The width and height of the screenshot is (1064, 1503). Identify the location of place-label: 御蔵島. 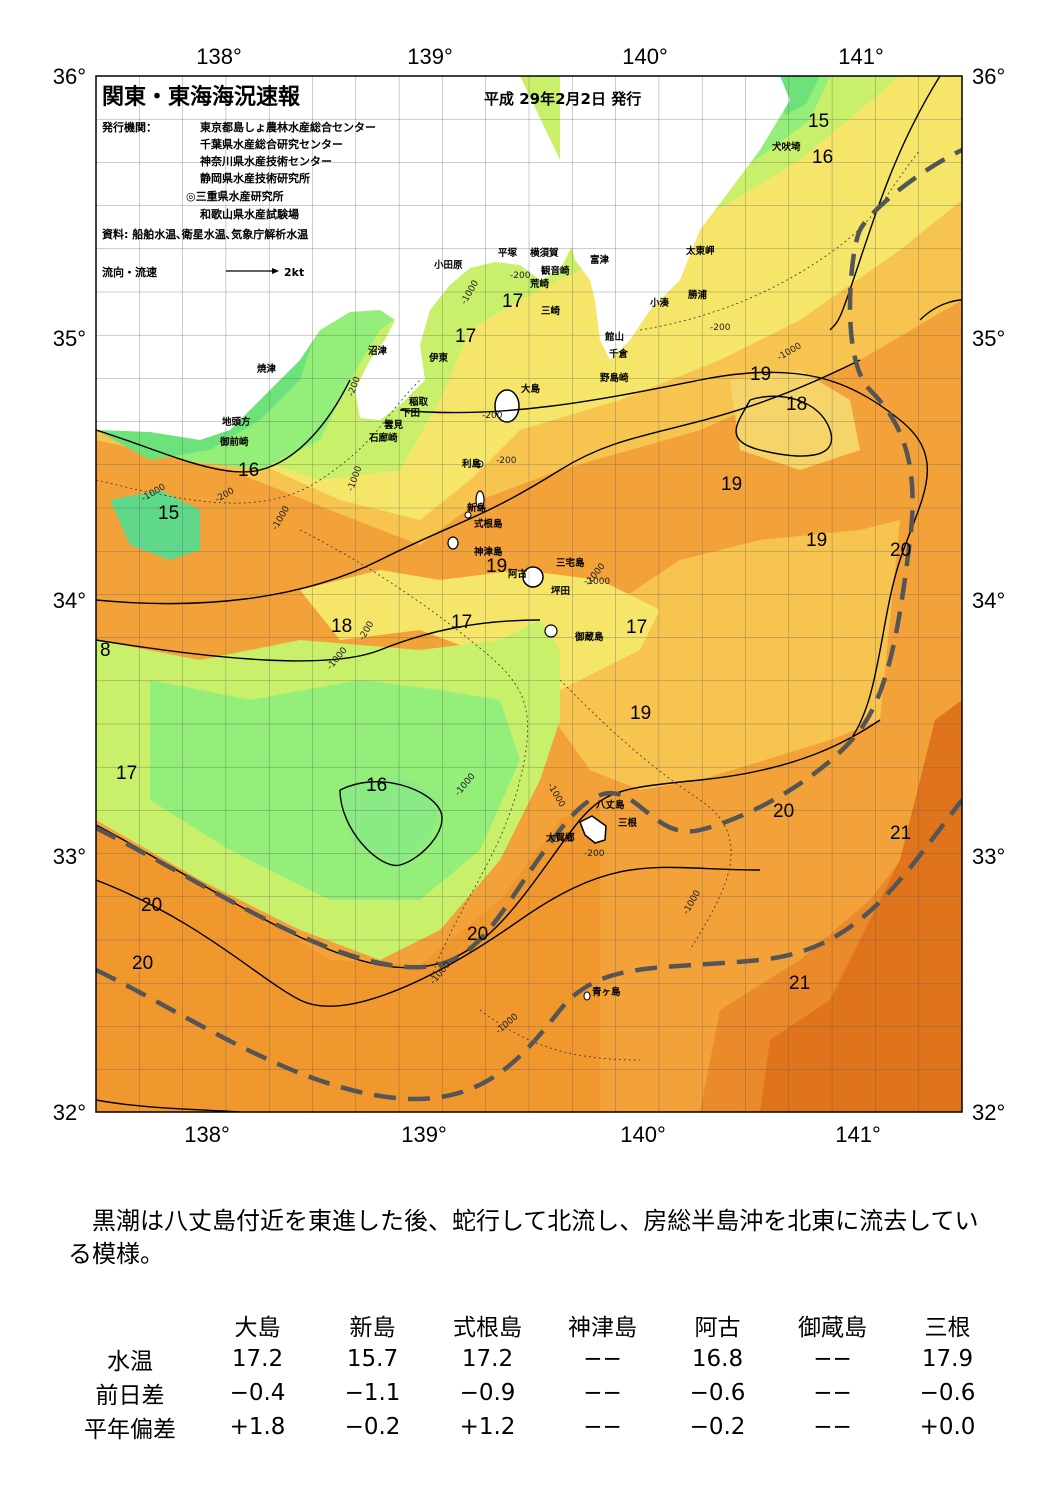
(589, 637).